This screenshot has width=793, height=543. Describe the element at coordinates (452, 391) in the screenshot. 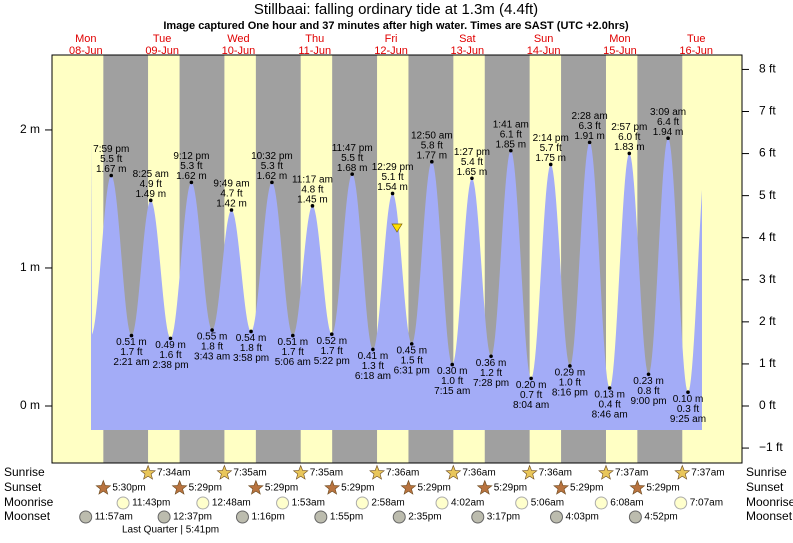

I see `tide-label: 7:15 am` at that location.